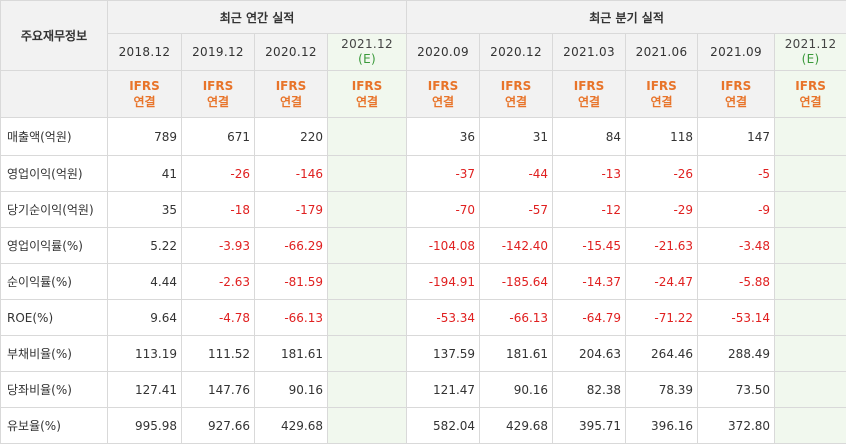  Describe the element at coordinates (291, 245) in the screenshot. I see `value-cell: -66.29` at that location.